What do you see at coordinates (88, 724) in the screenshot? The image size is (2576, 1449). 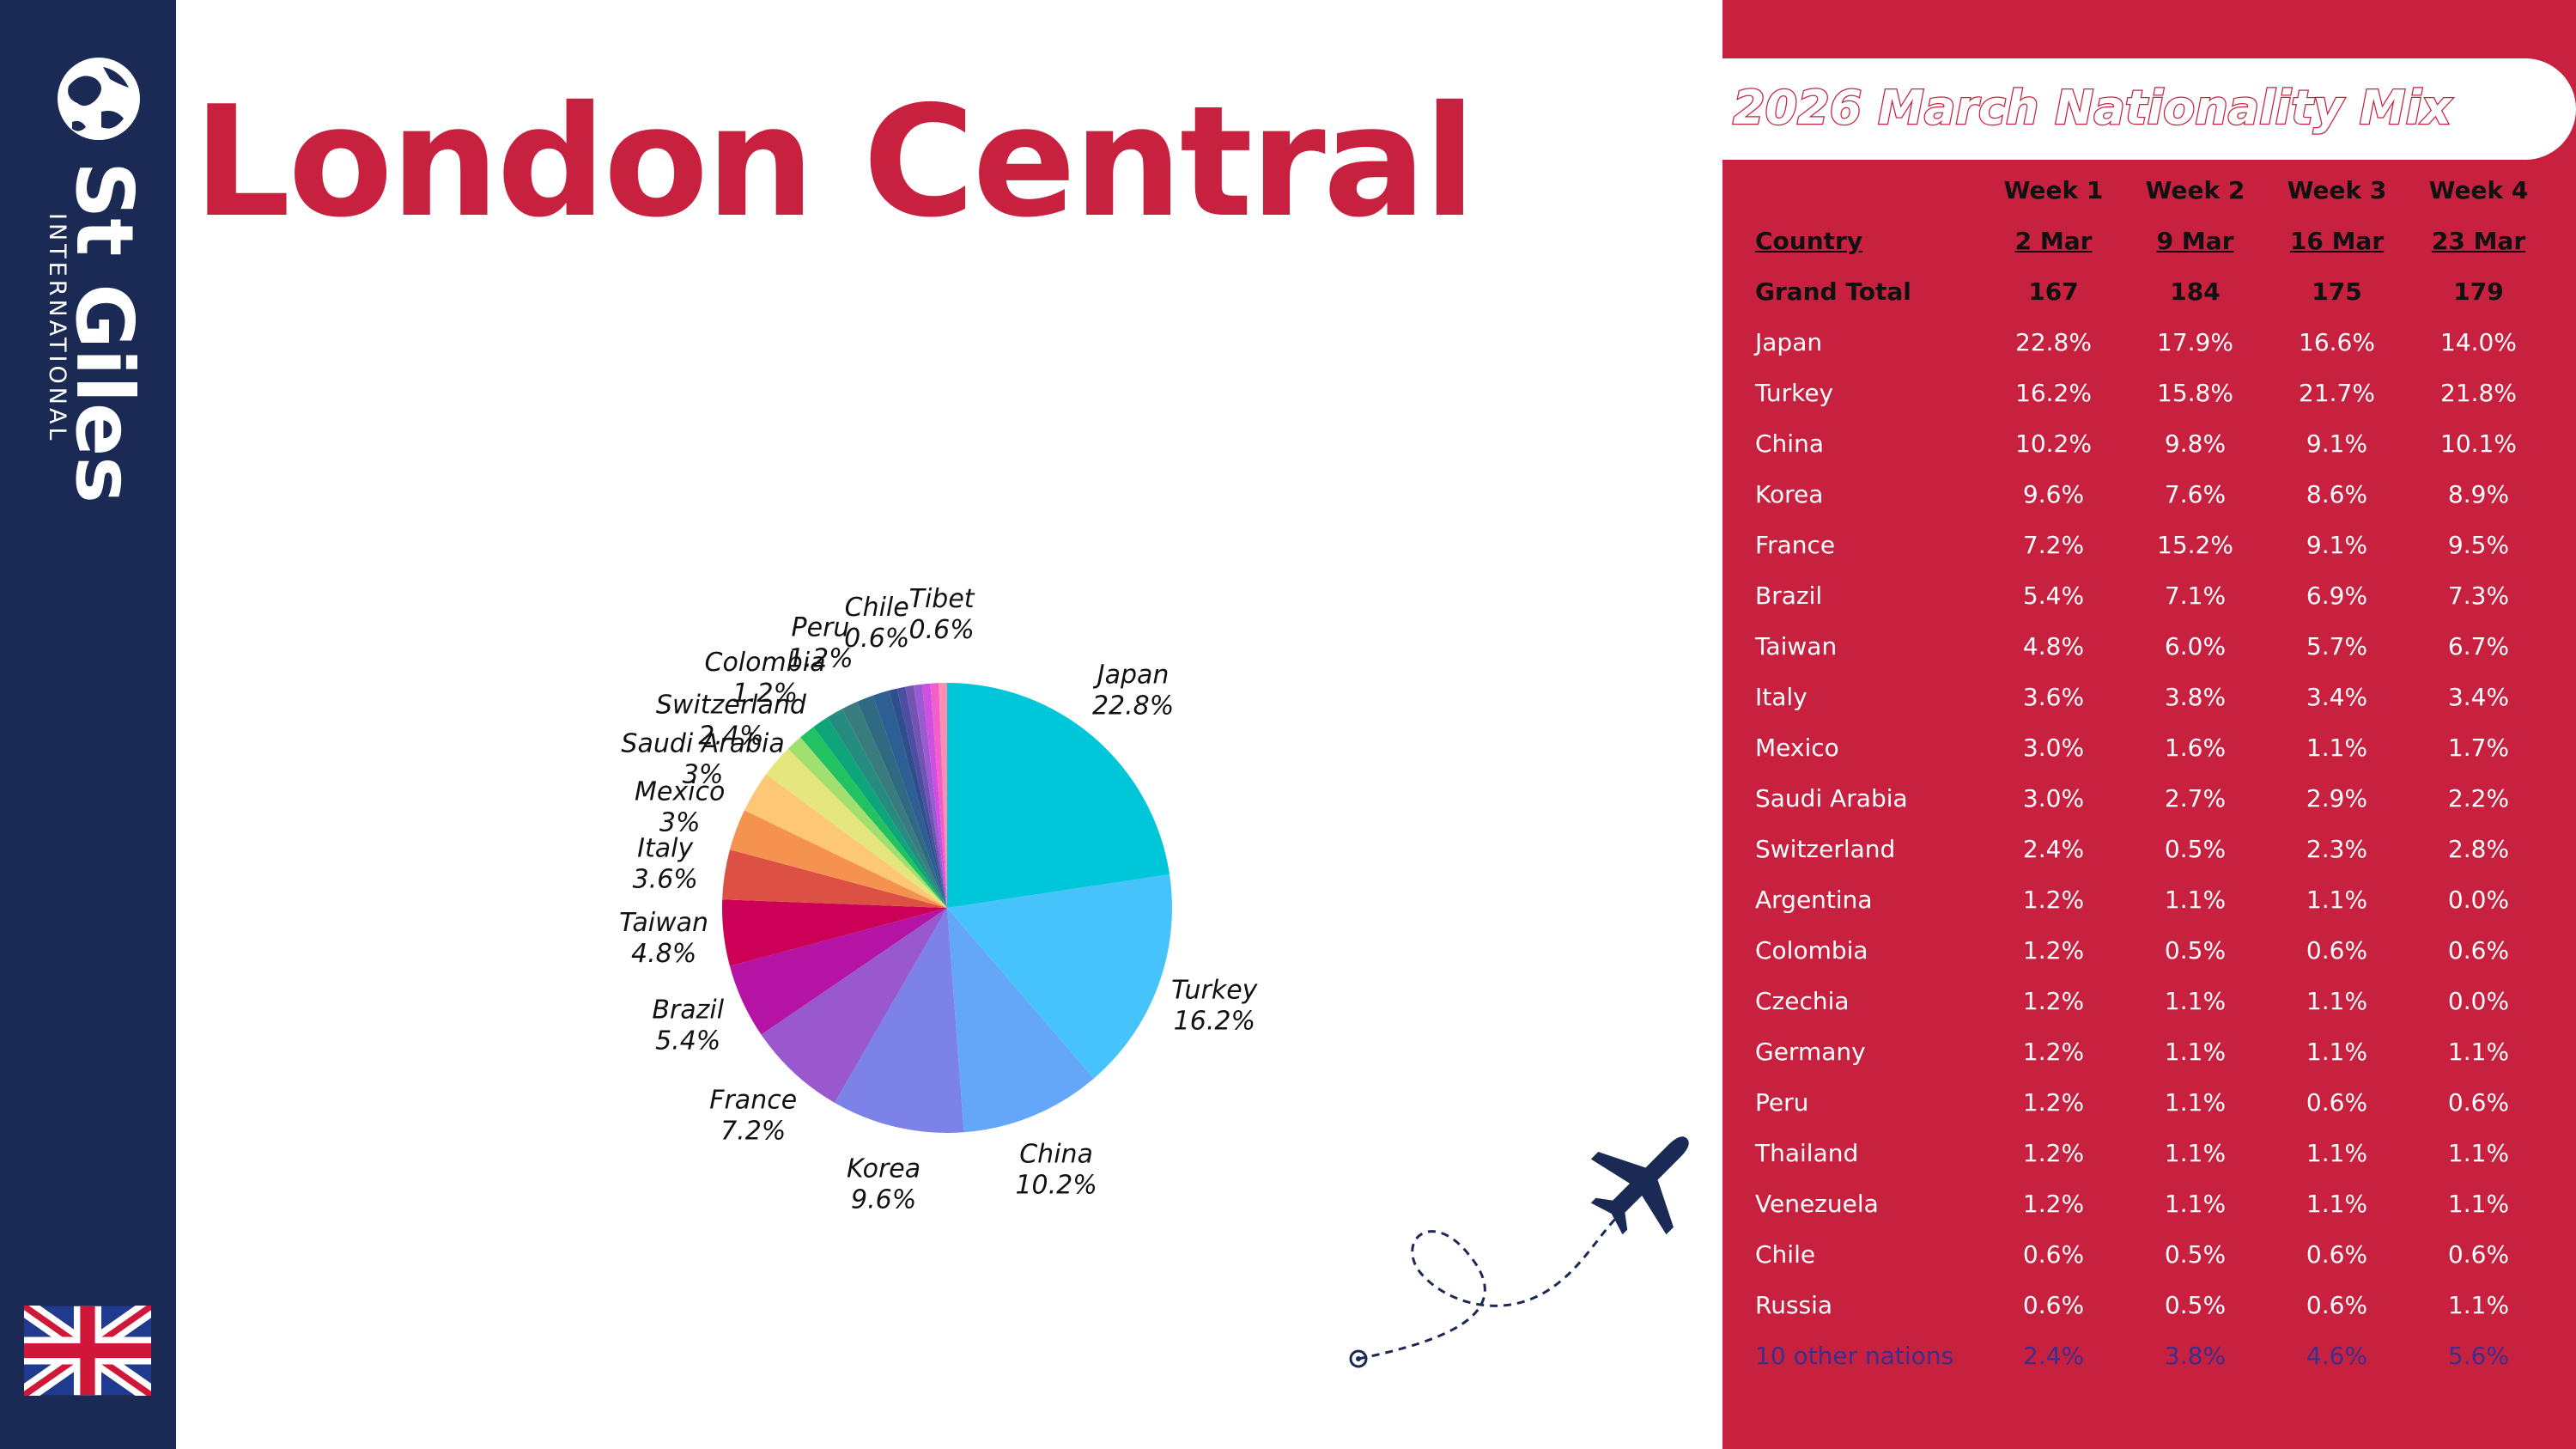 I see `sidebar: St Giles INTERNATIONAL` at bounding box center [88, 724].